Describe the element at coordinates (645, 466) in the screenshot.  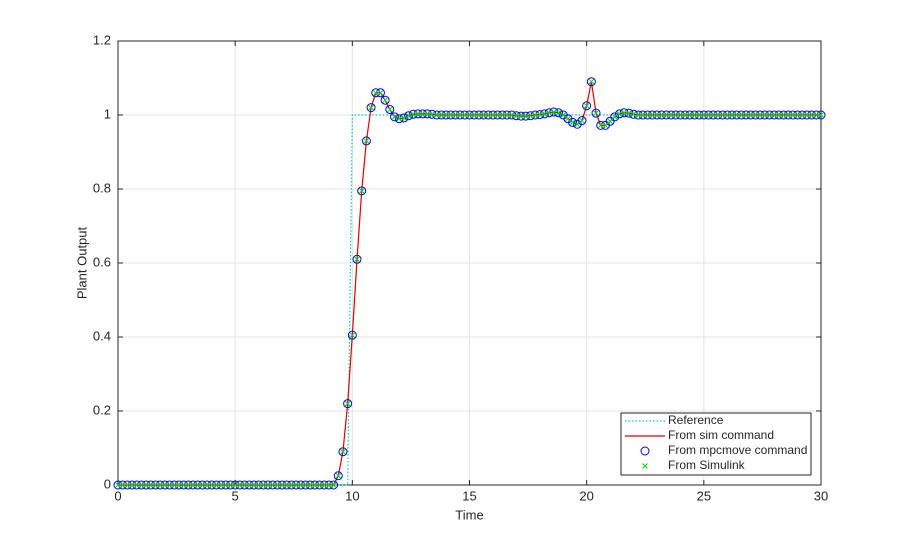
I see `legend-marker` at that location.